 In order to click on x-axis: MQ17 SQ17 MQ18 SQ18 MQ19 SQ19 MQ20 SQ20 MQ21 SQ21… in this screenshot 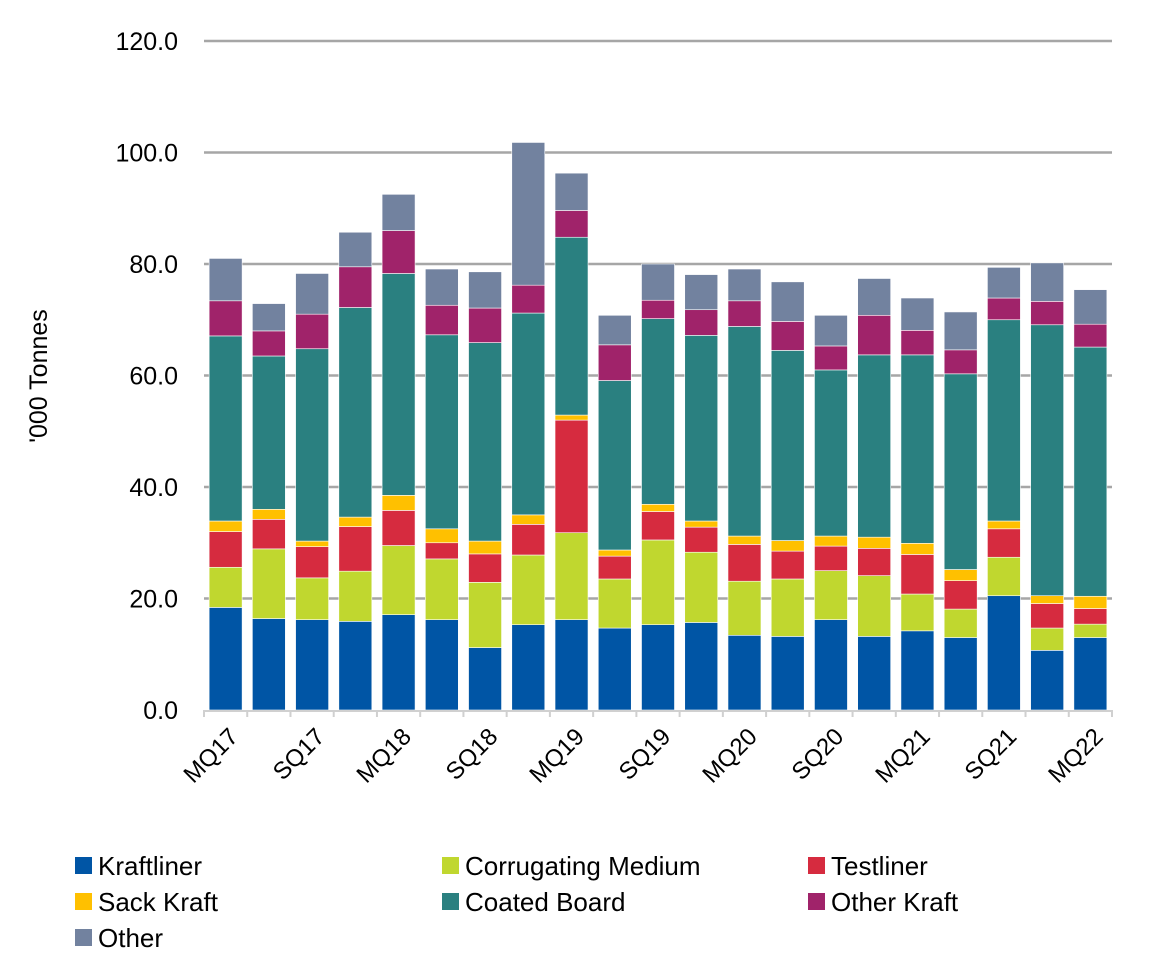, I will do `click(646, 749)`.